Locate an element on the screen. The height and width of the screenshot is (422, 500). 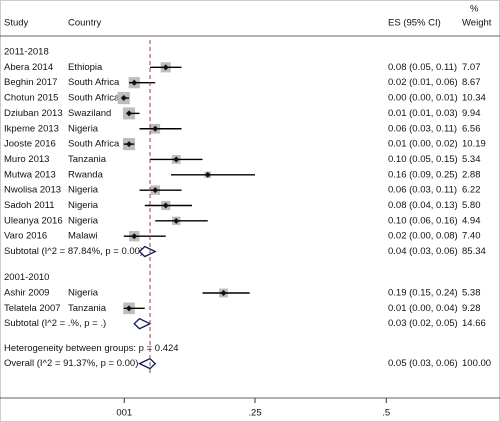
weight-label: 14.66 is located at coordinates (474, 323).